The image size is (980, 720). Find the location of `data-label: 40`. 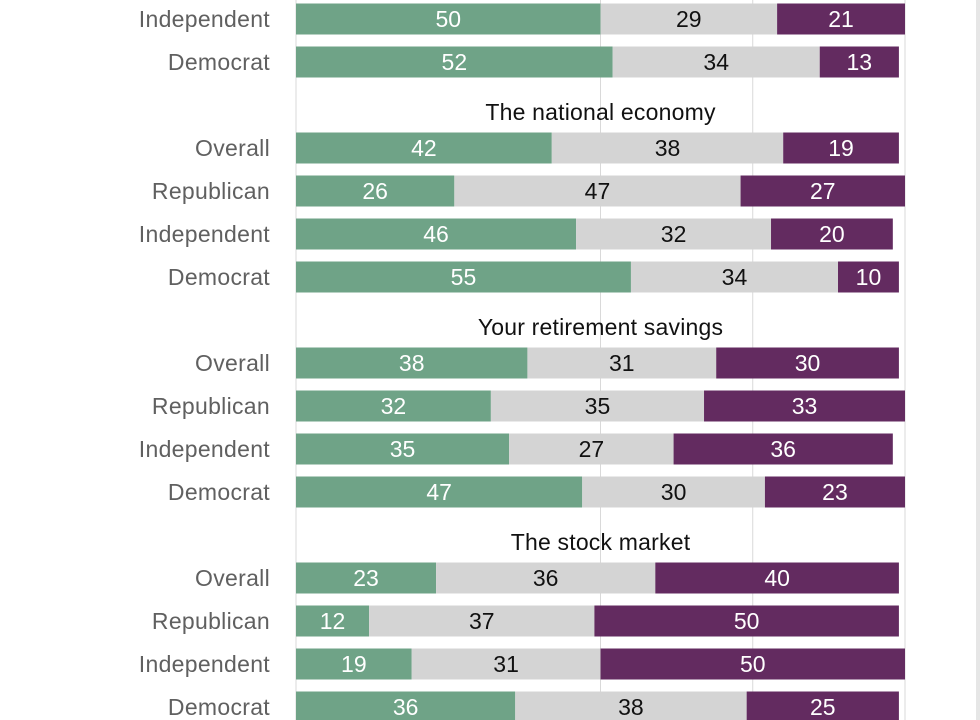

data-label: 40 is located at coordinates (777, 578).